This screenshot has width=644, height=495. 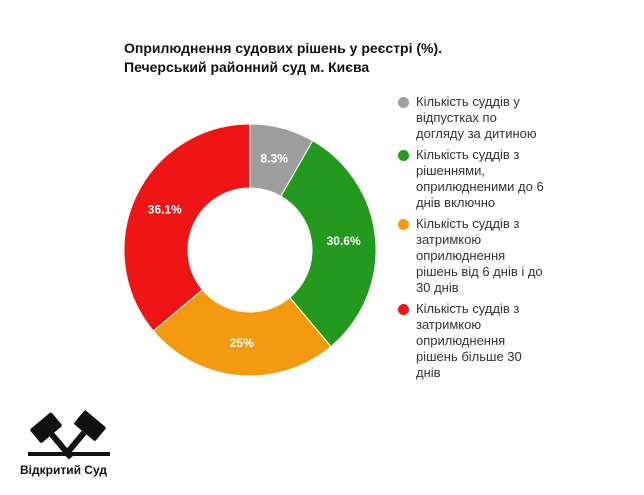 I want to click on chart-subtitle: Печерський районний суд м. Києва, so click(x=247, y=67).